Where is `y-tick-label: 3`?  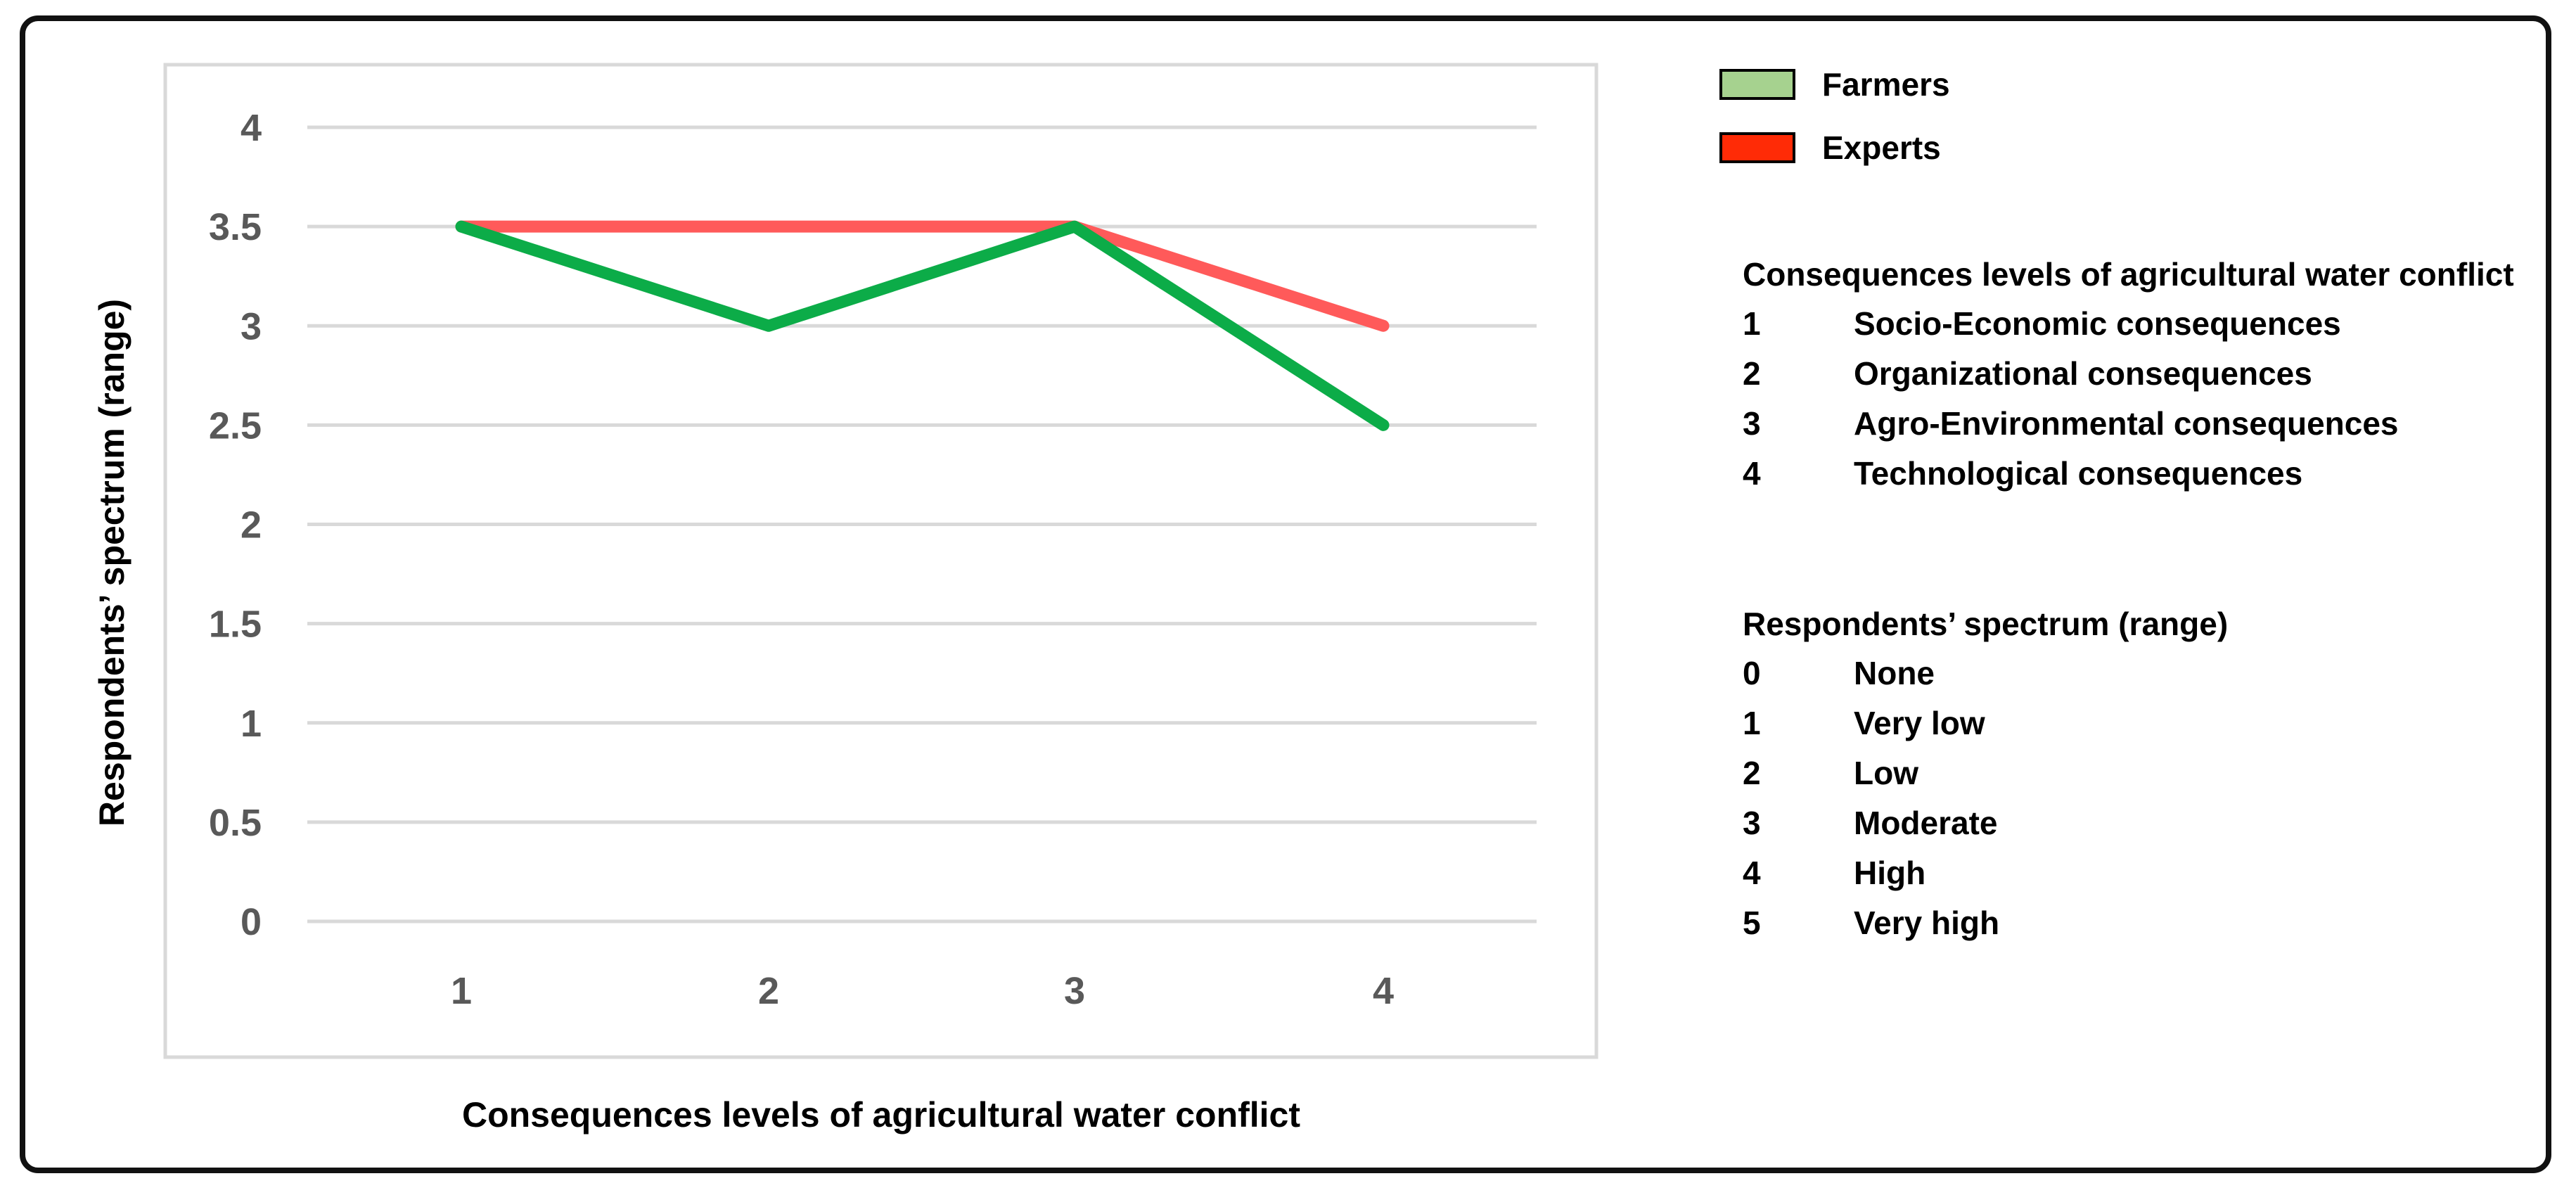 y-tick-label: 3 is located at coordinates (251, 326).